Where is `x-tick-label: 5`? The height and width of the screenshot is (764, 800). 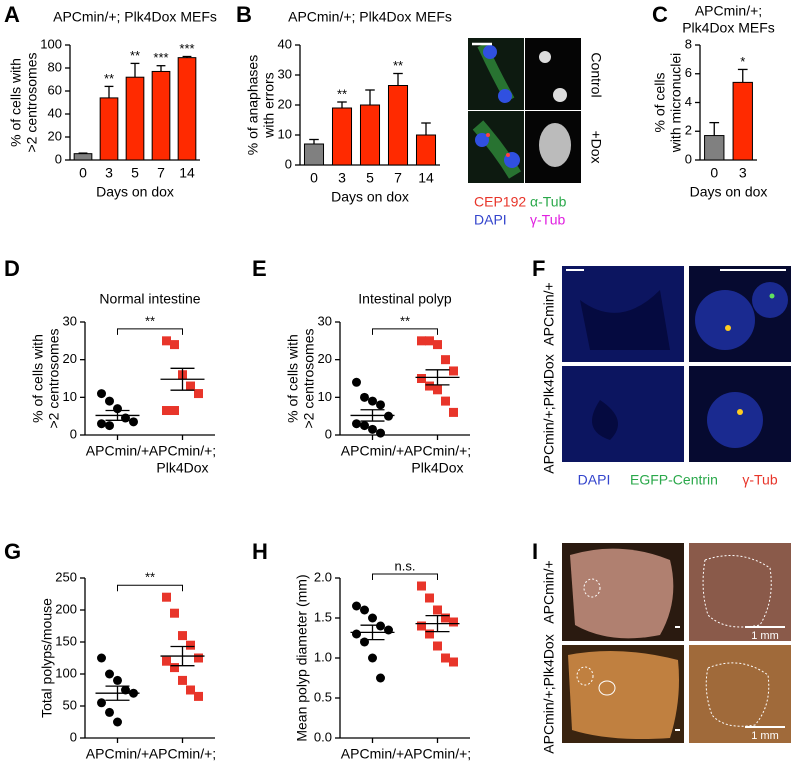 x-tick-label: 5 is located at coordinates (135, 173).